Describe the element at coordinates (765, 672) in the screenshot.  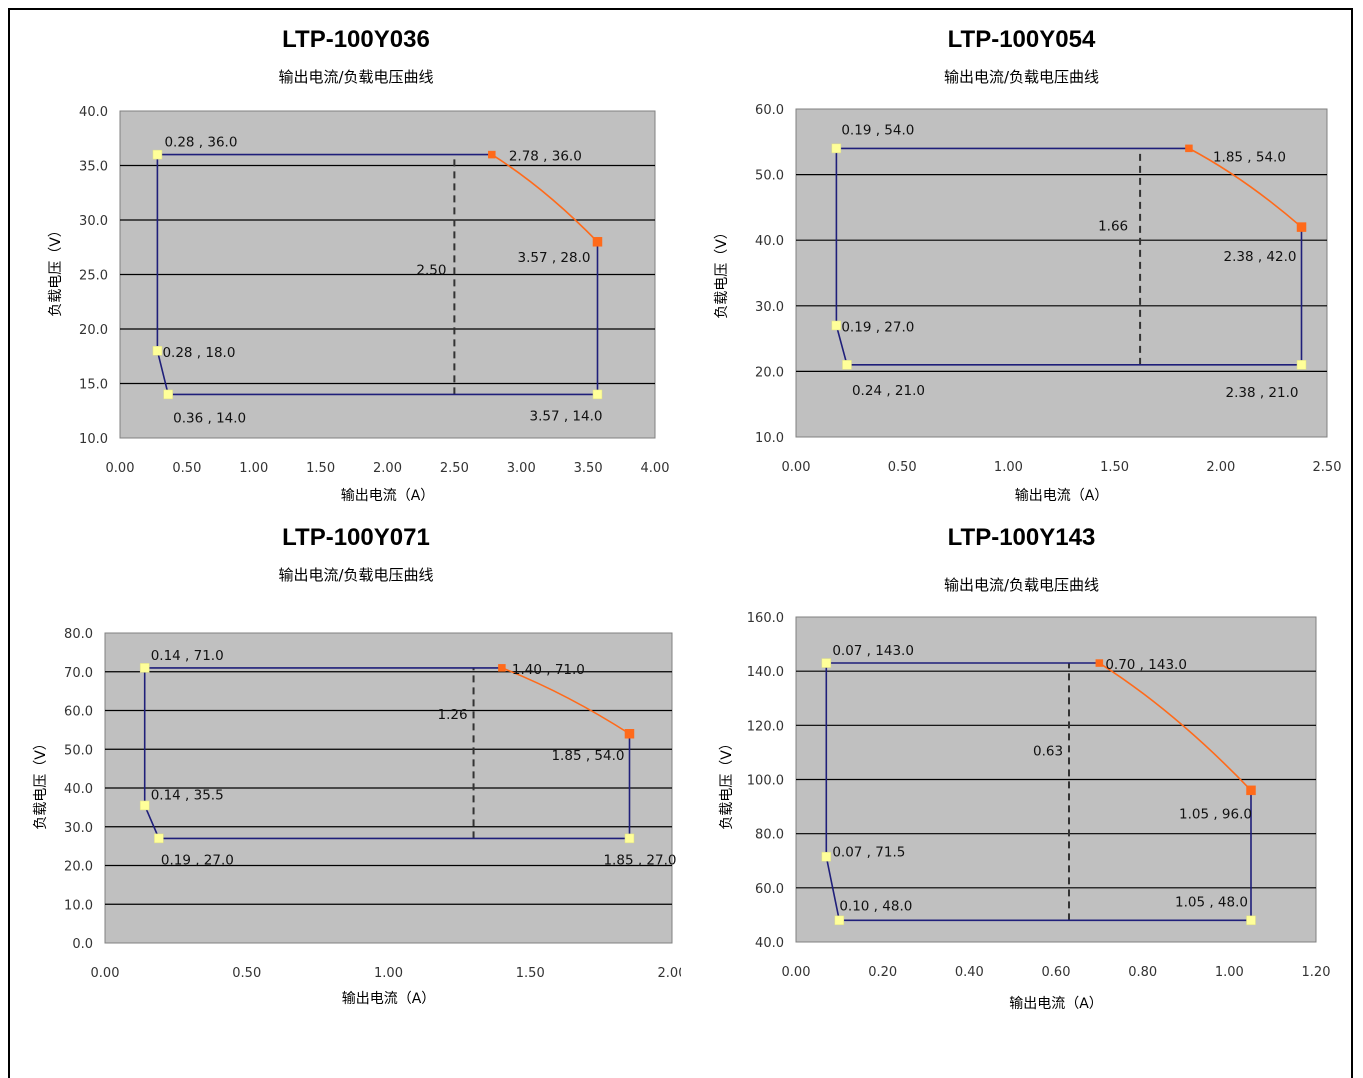
I see `y-tick-label: 140.0` at that location.